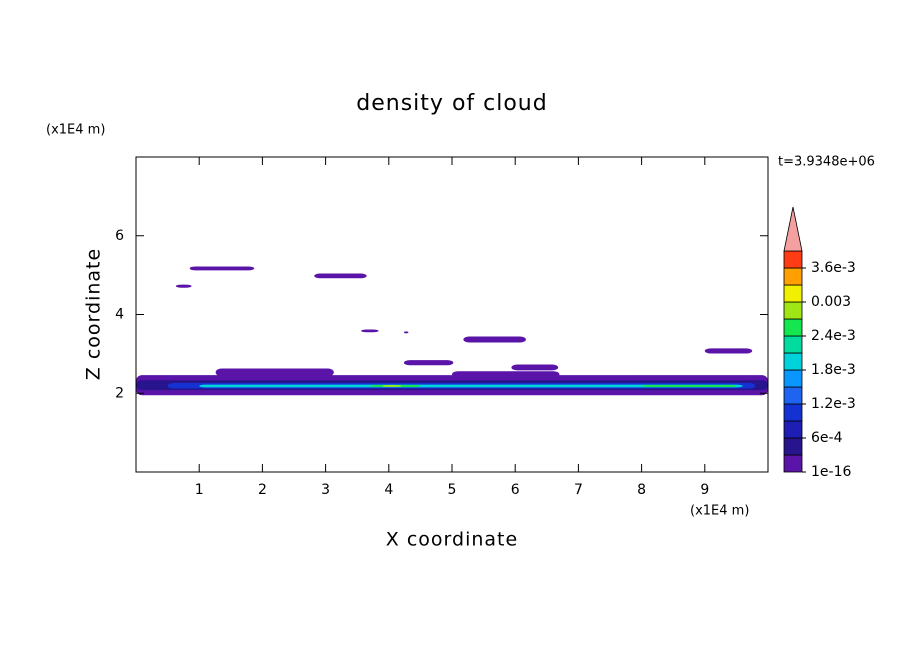  I want to click on colorbar-tick-label: 6e-4, so click(827, 438).